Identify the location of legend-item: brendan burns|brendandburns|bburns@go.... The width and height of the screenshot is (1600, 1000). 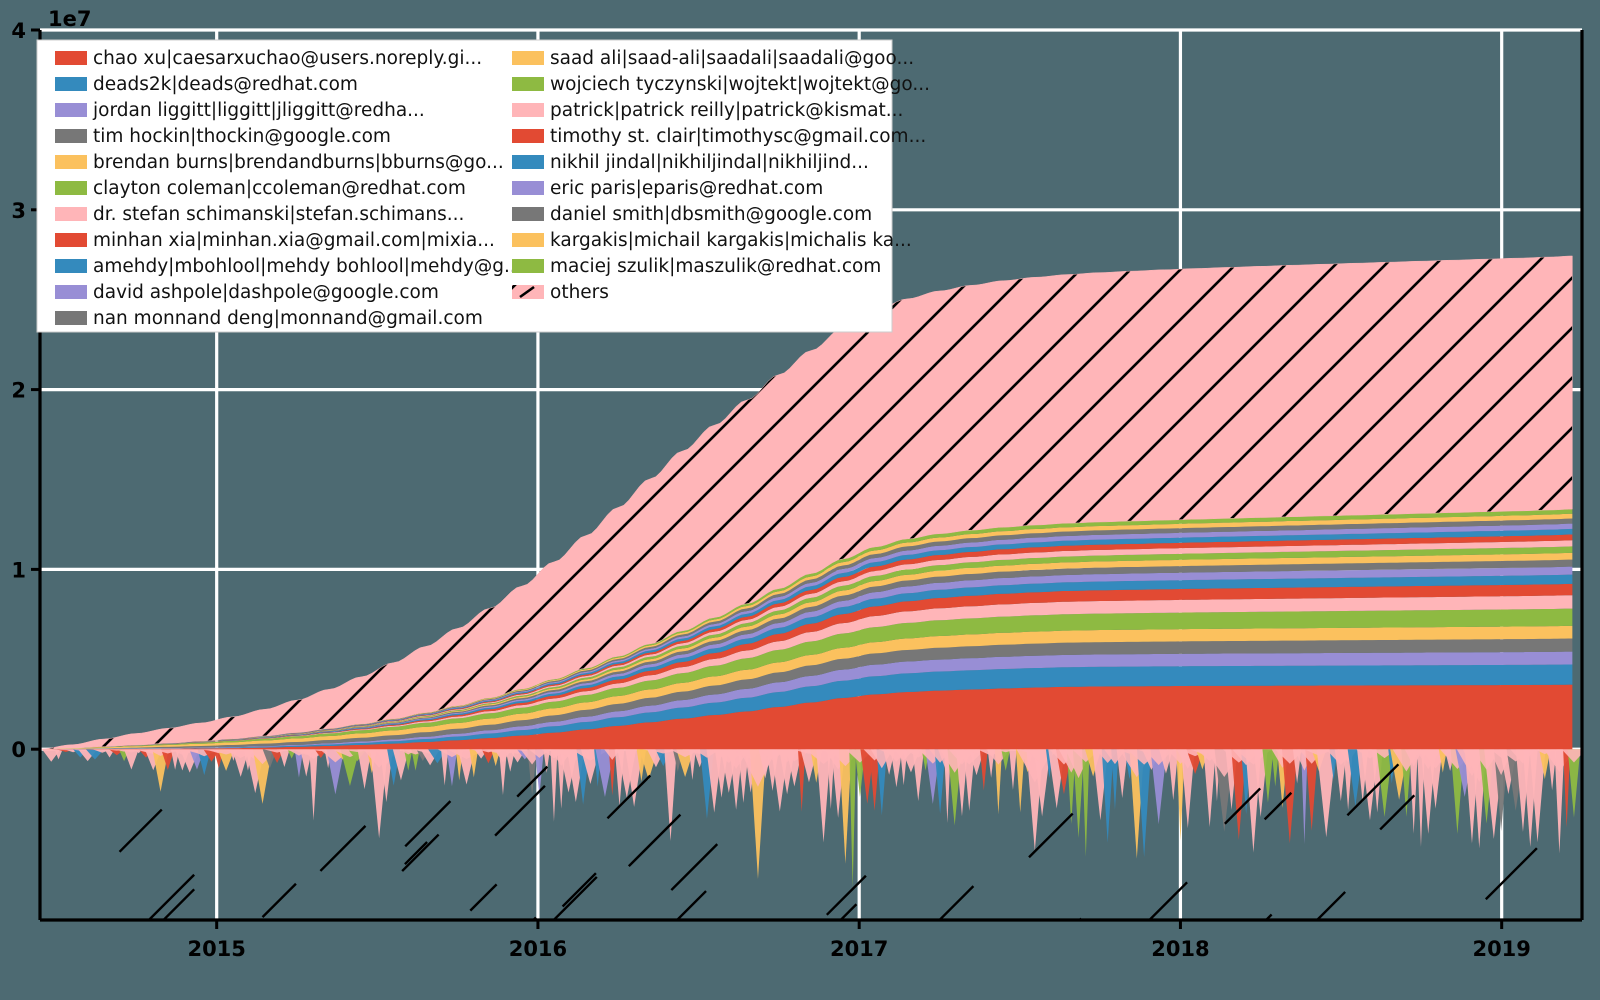
(279, 162).